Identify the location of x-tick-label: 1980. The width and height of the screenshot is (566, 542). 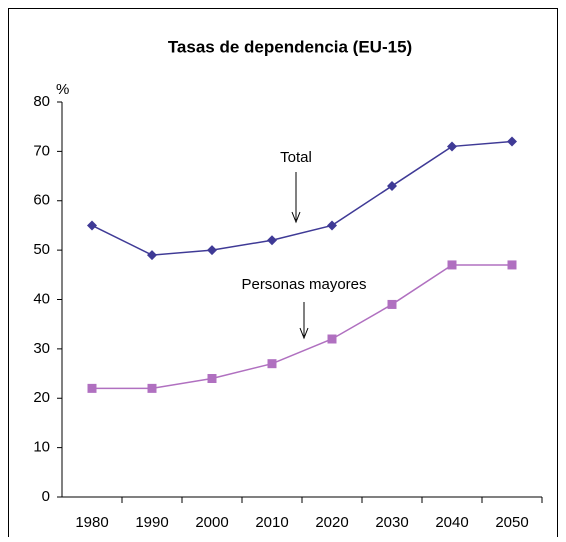
(91, 522).